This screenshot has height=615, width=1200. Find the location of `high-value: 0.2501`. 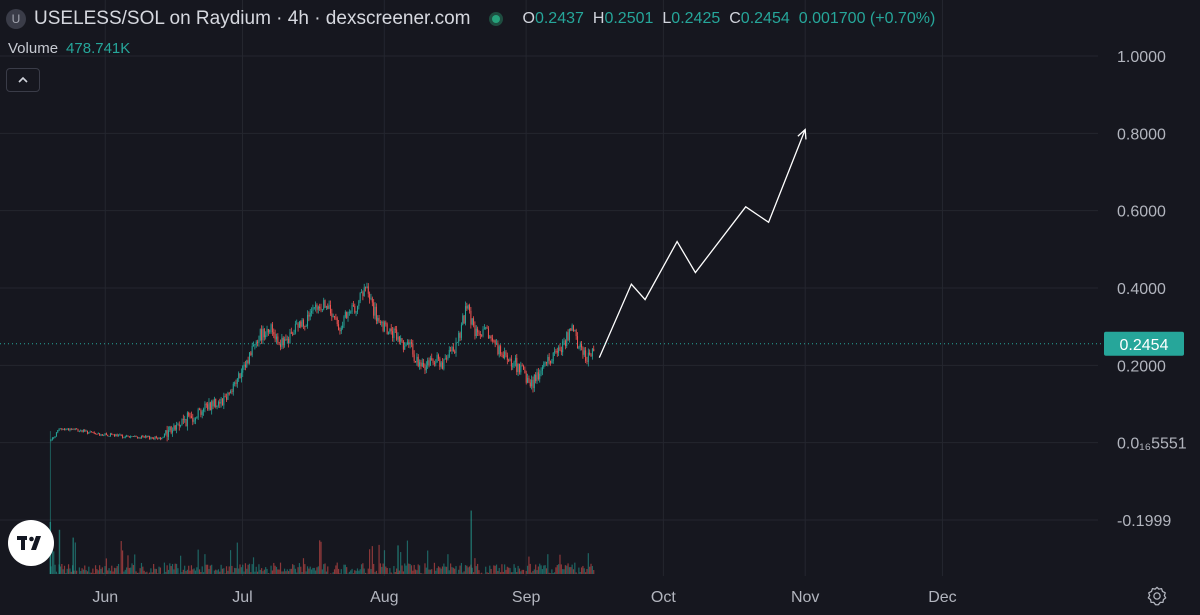

high-value: 0.2501 is located at coordinates (629, 18).